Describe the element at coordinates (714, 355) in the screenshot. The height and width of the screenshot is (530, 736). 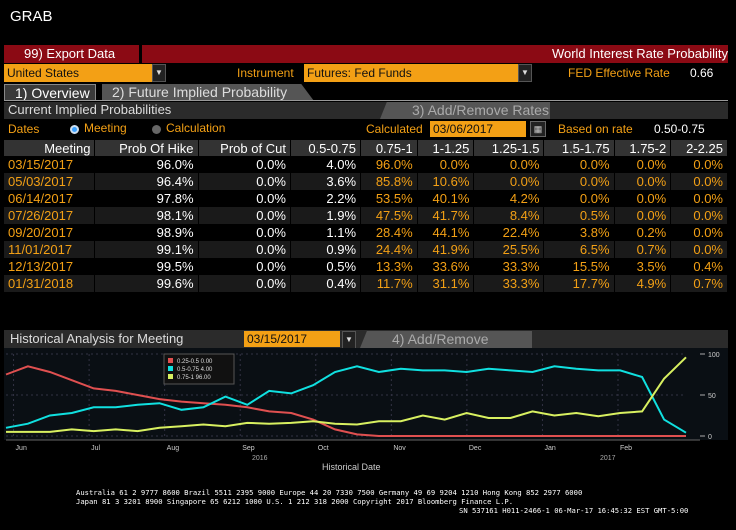
I see `y-tick-label: 100` at that location.